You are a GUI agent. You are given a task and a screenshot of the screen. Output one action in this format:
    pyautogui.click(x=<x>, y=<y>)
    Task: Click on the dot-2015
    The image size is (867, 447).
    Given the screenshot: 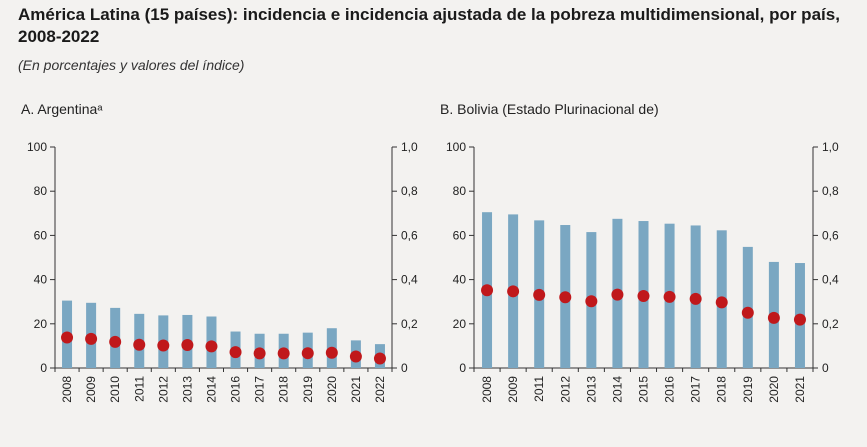 What is the action you would take?
    pyautogui.click(x=643, y=295)
    